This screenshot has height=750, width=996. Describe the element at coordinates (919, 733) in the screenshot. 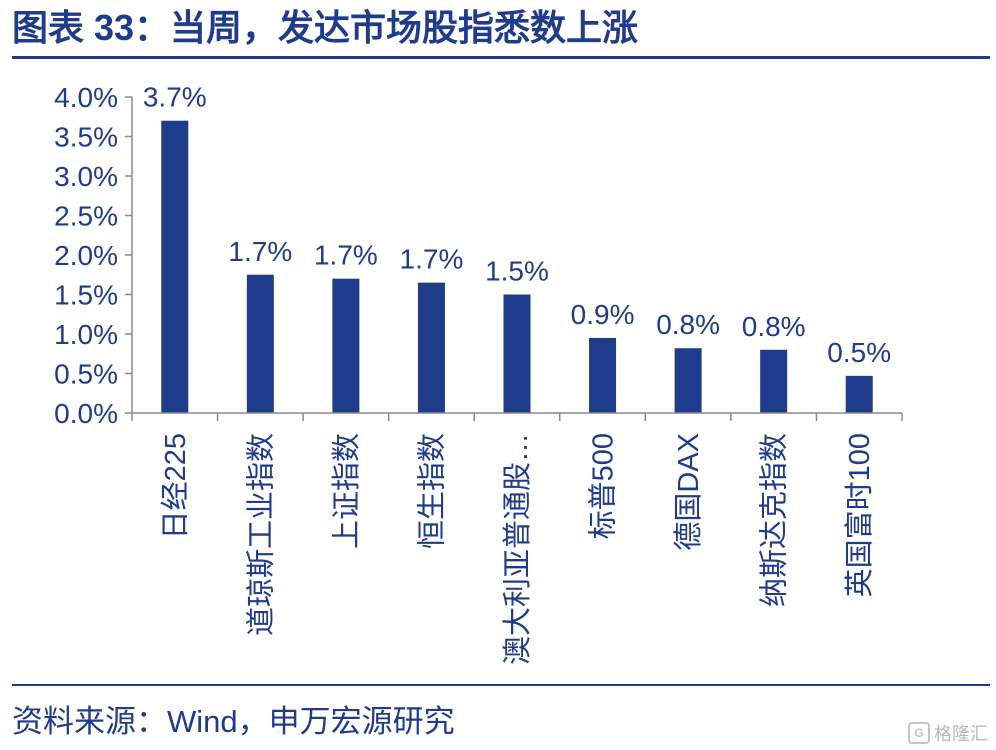

I see `watermark-logo-icon: G` at that location.